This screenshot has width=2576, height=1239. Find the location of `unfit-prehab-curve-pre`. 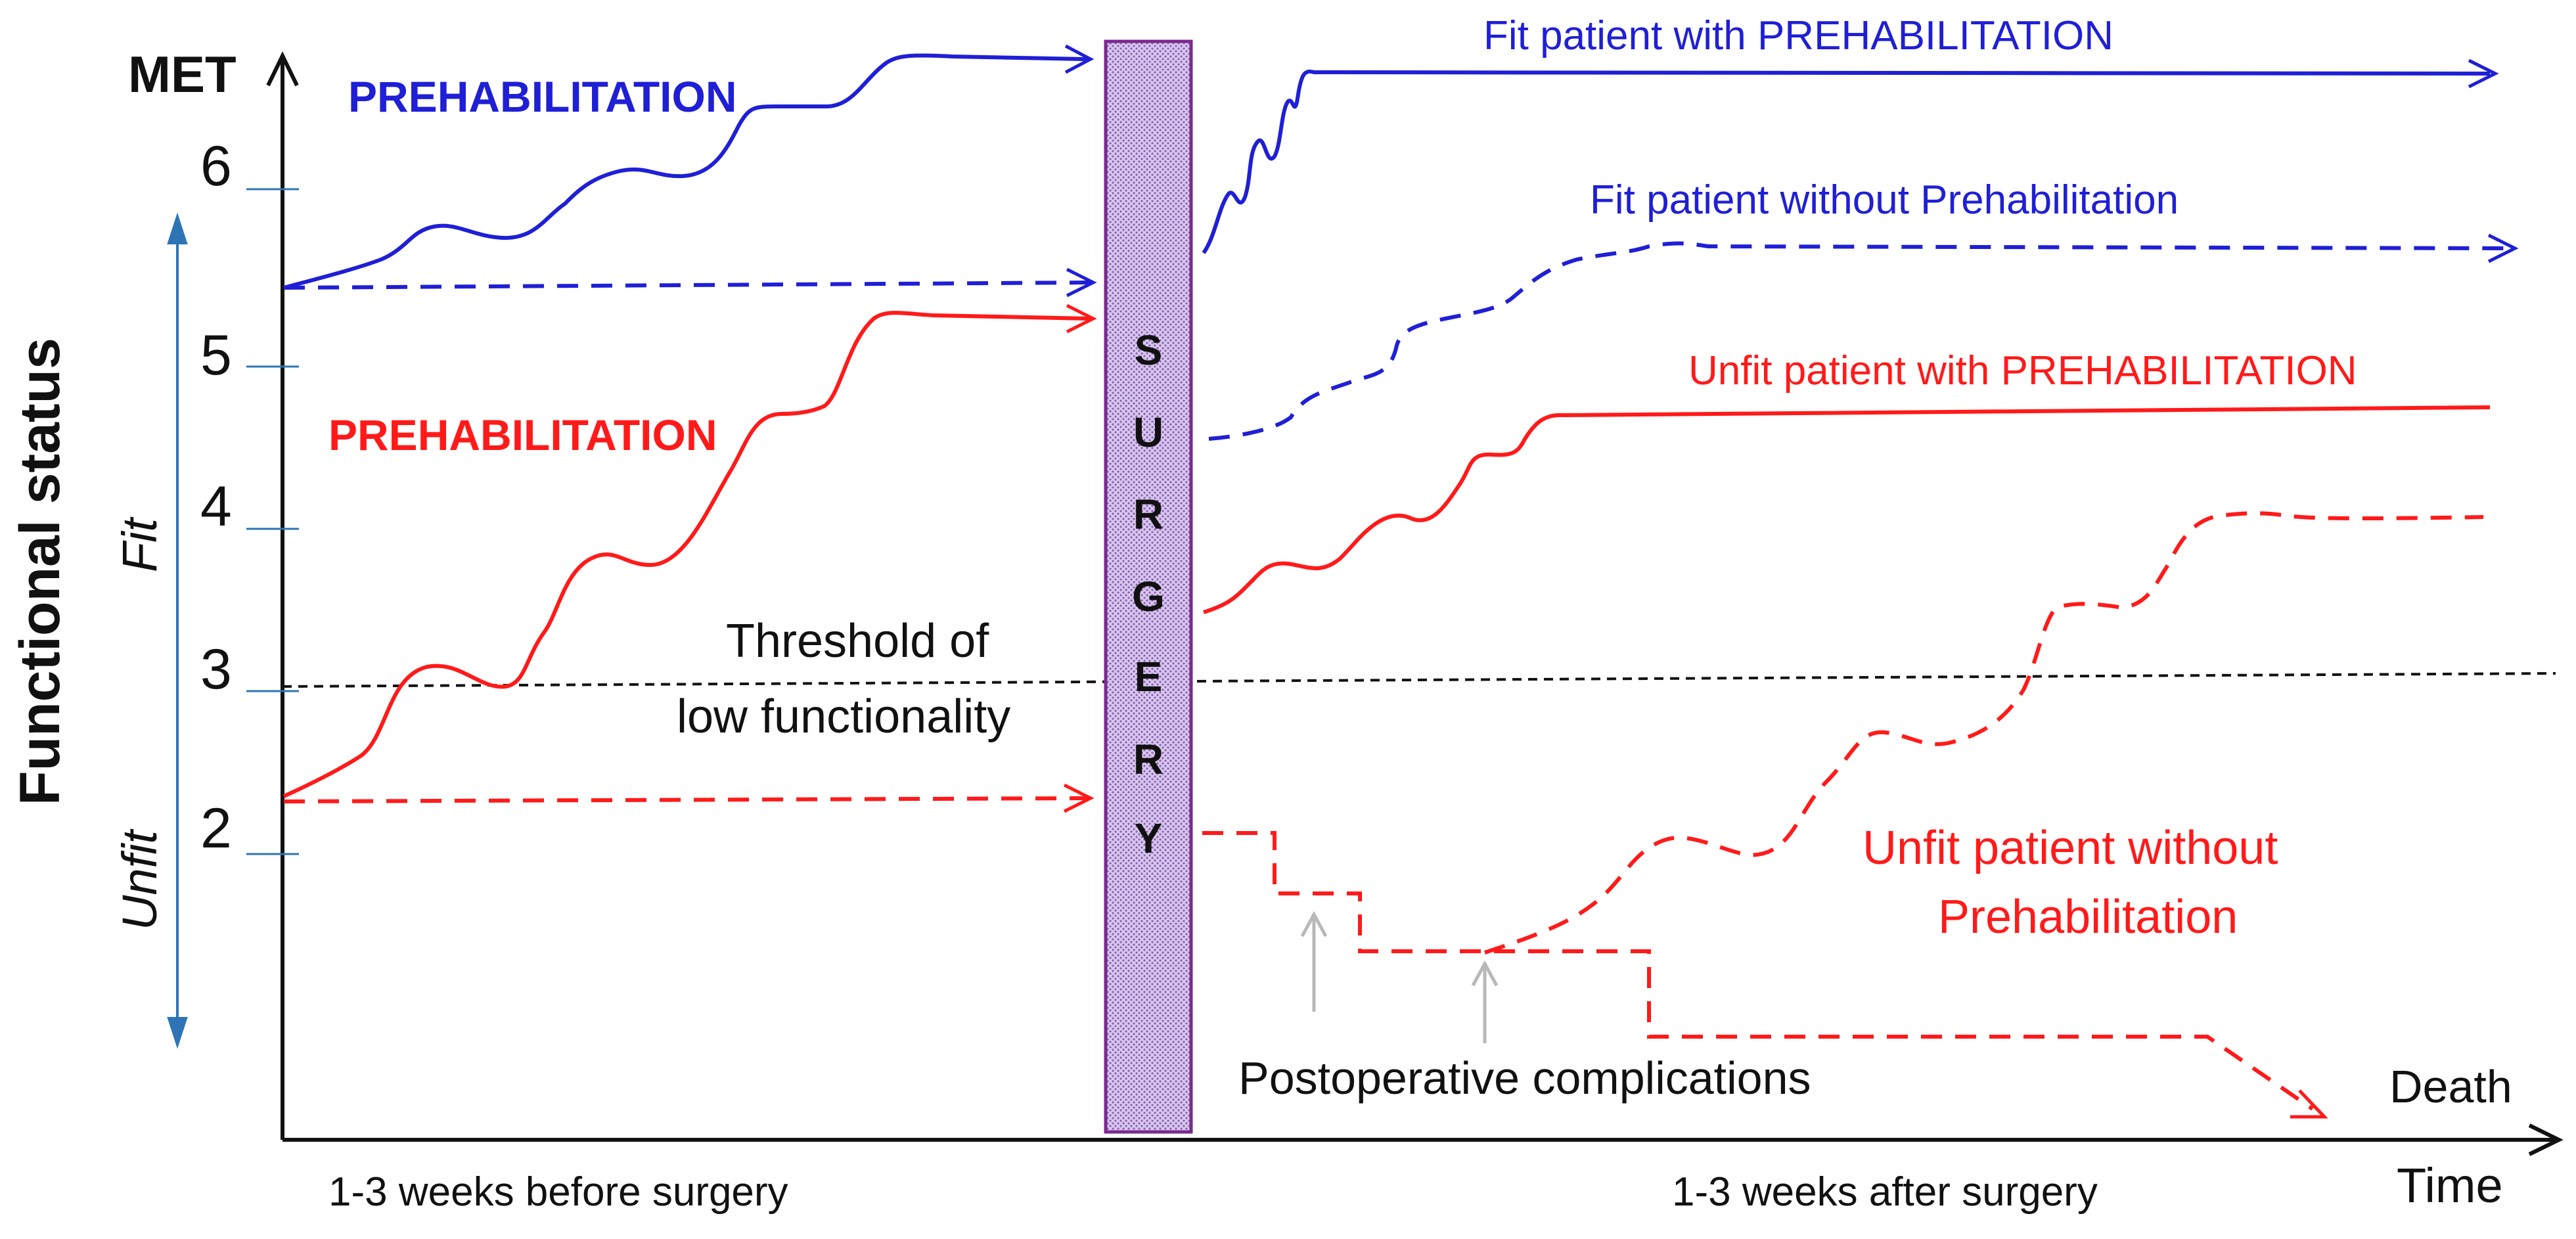

unfit-prehab-curve-pre is located at coordinates (686, 554).